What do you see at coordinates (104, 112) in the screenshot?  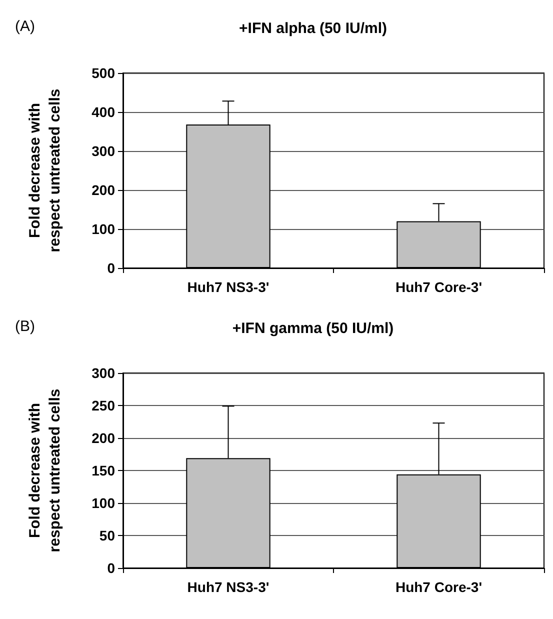 I see `y-tick-label: 400` at bounding box center [104, 112].